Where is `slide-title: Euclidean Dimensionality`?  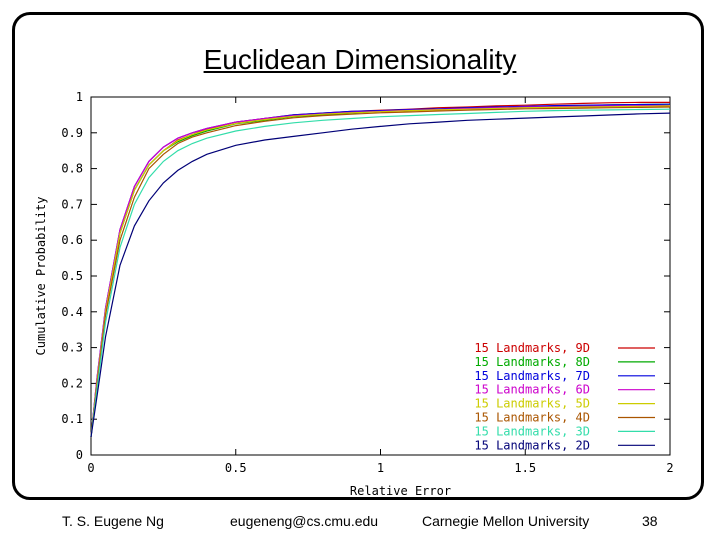 slide-title: Euclidean Dimensionality is located at coordinates (360, 59).